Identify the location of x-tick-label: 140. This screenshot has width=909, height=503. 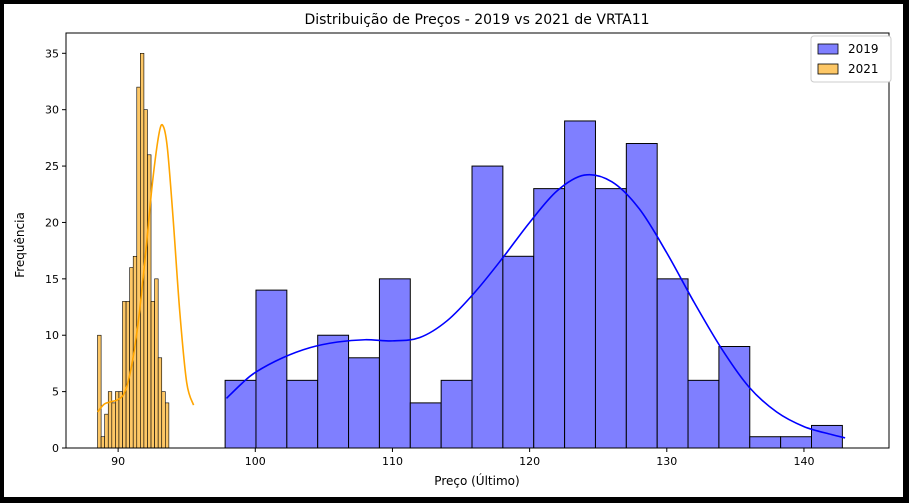
(803, 461).